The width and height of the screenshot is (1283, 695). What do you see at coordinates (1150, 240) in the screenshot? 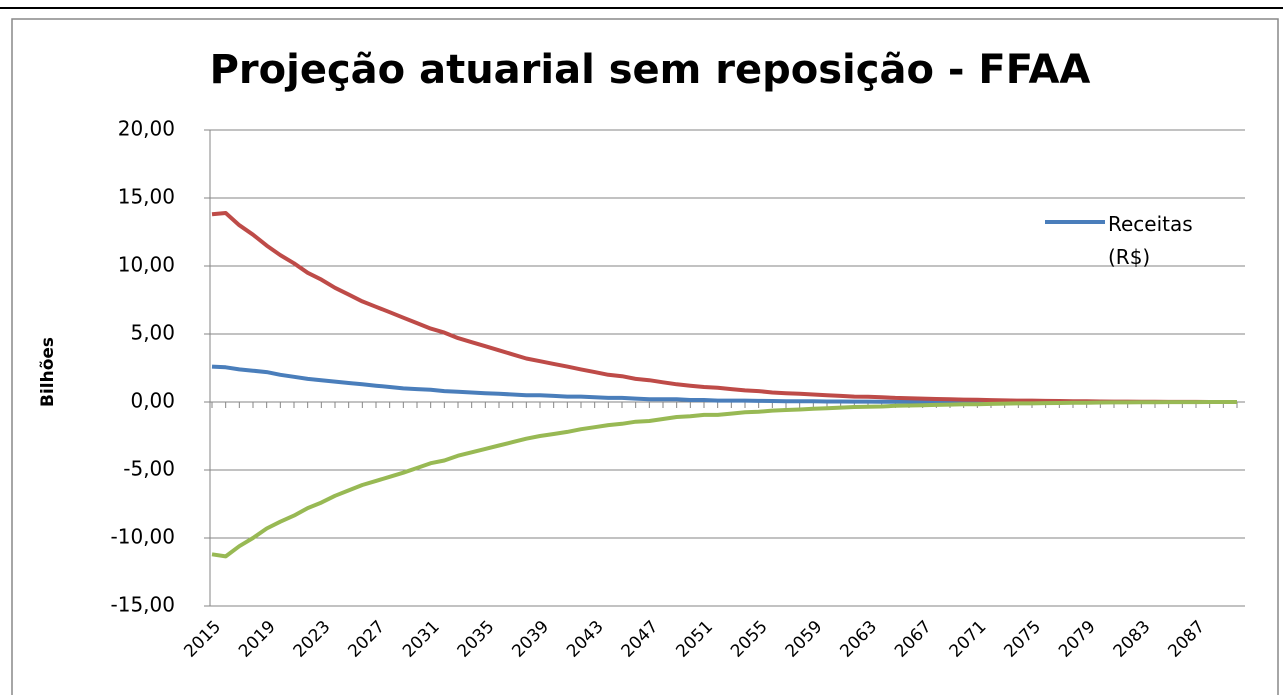
I see `legend-label: Receitas (R$)` at bounding box center [1150, 240].